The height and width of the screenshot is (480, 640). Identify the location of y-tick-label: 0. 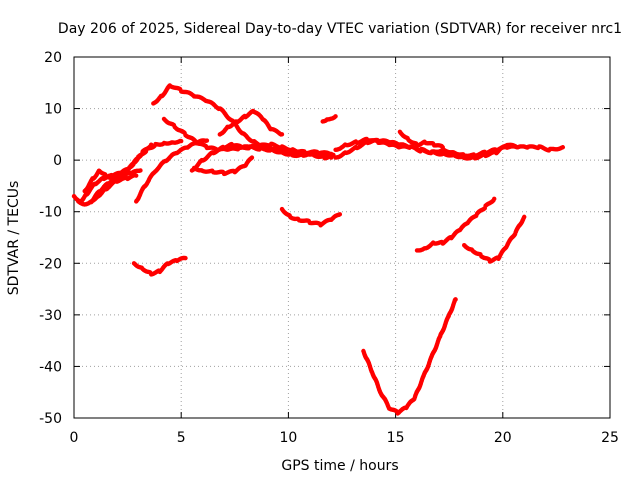
(57, 161).